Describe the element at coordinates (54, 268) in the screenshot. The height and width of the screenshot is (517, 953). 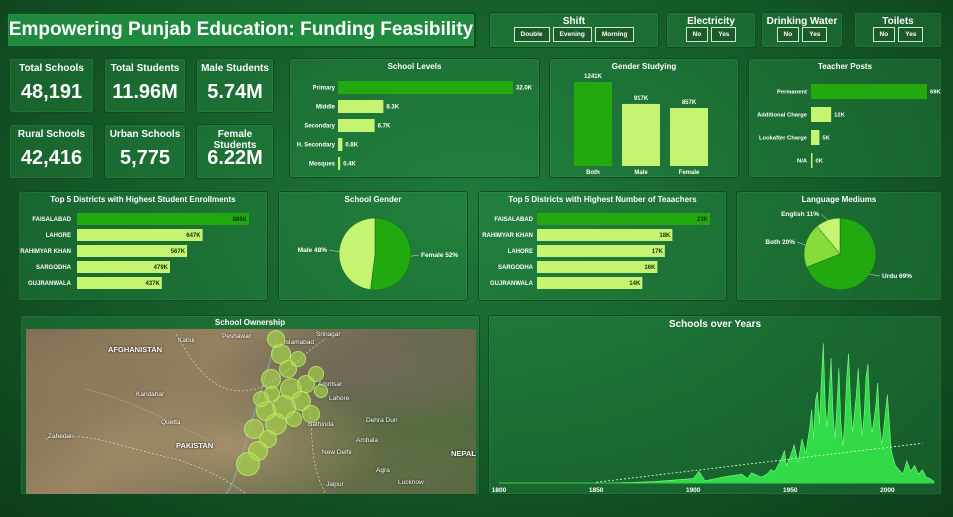
I see `category-label: SARGODHA` at that location.